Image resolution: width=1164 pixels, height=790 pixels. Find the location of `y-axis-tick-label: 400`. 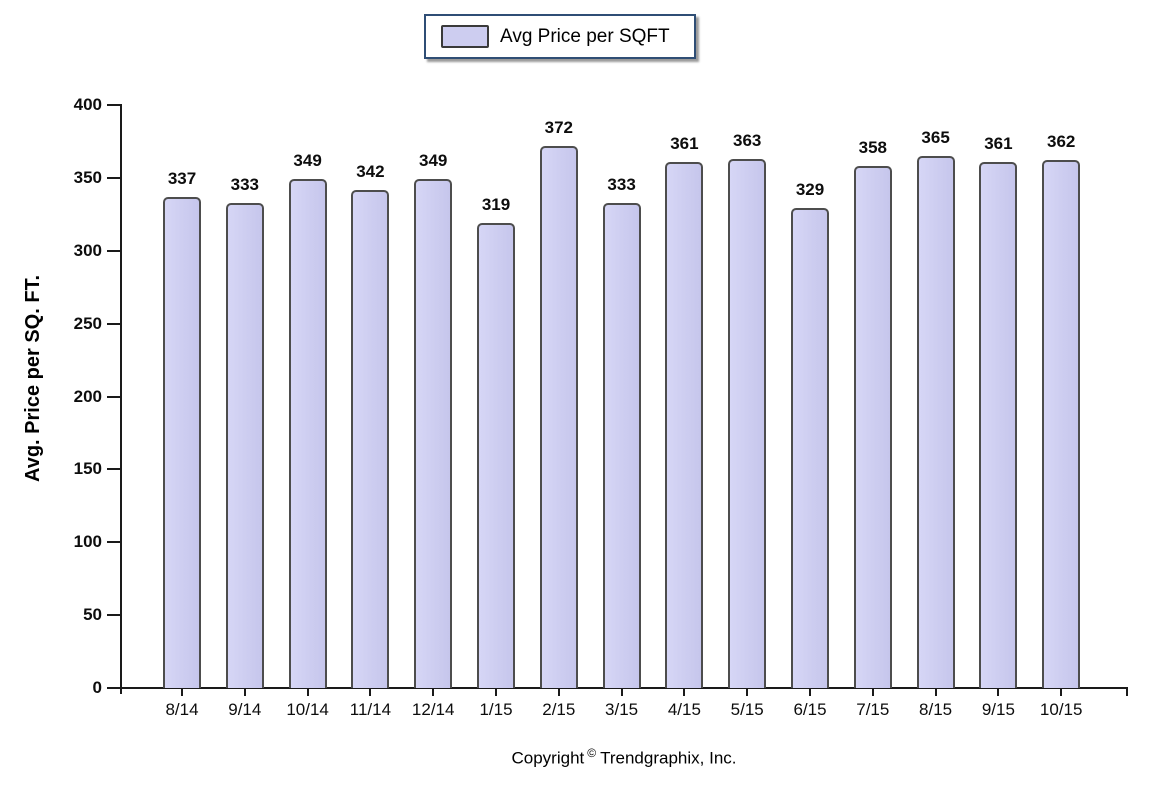

y-axis-tick-label: 400 is located at coordinates (87, 104).